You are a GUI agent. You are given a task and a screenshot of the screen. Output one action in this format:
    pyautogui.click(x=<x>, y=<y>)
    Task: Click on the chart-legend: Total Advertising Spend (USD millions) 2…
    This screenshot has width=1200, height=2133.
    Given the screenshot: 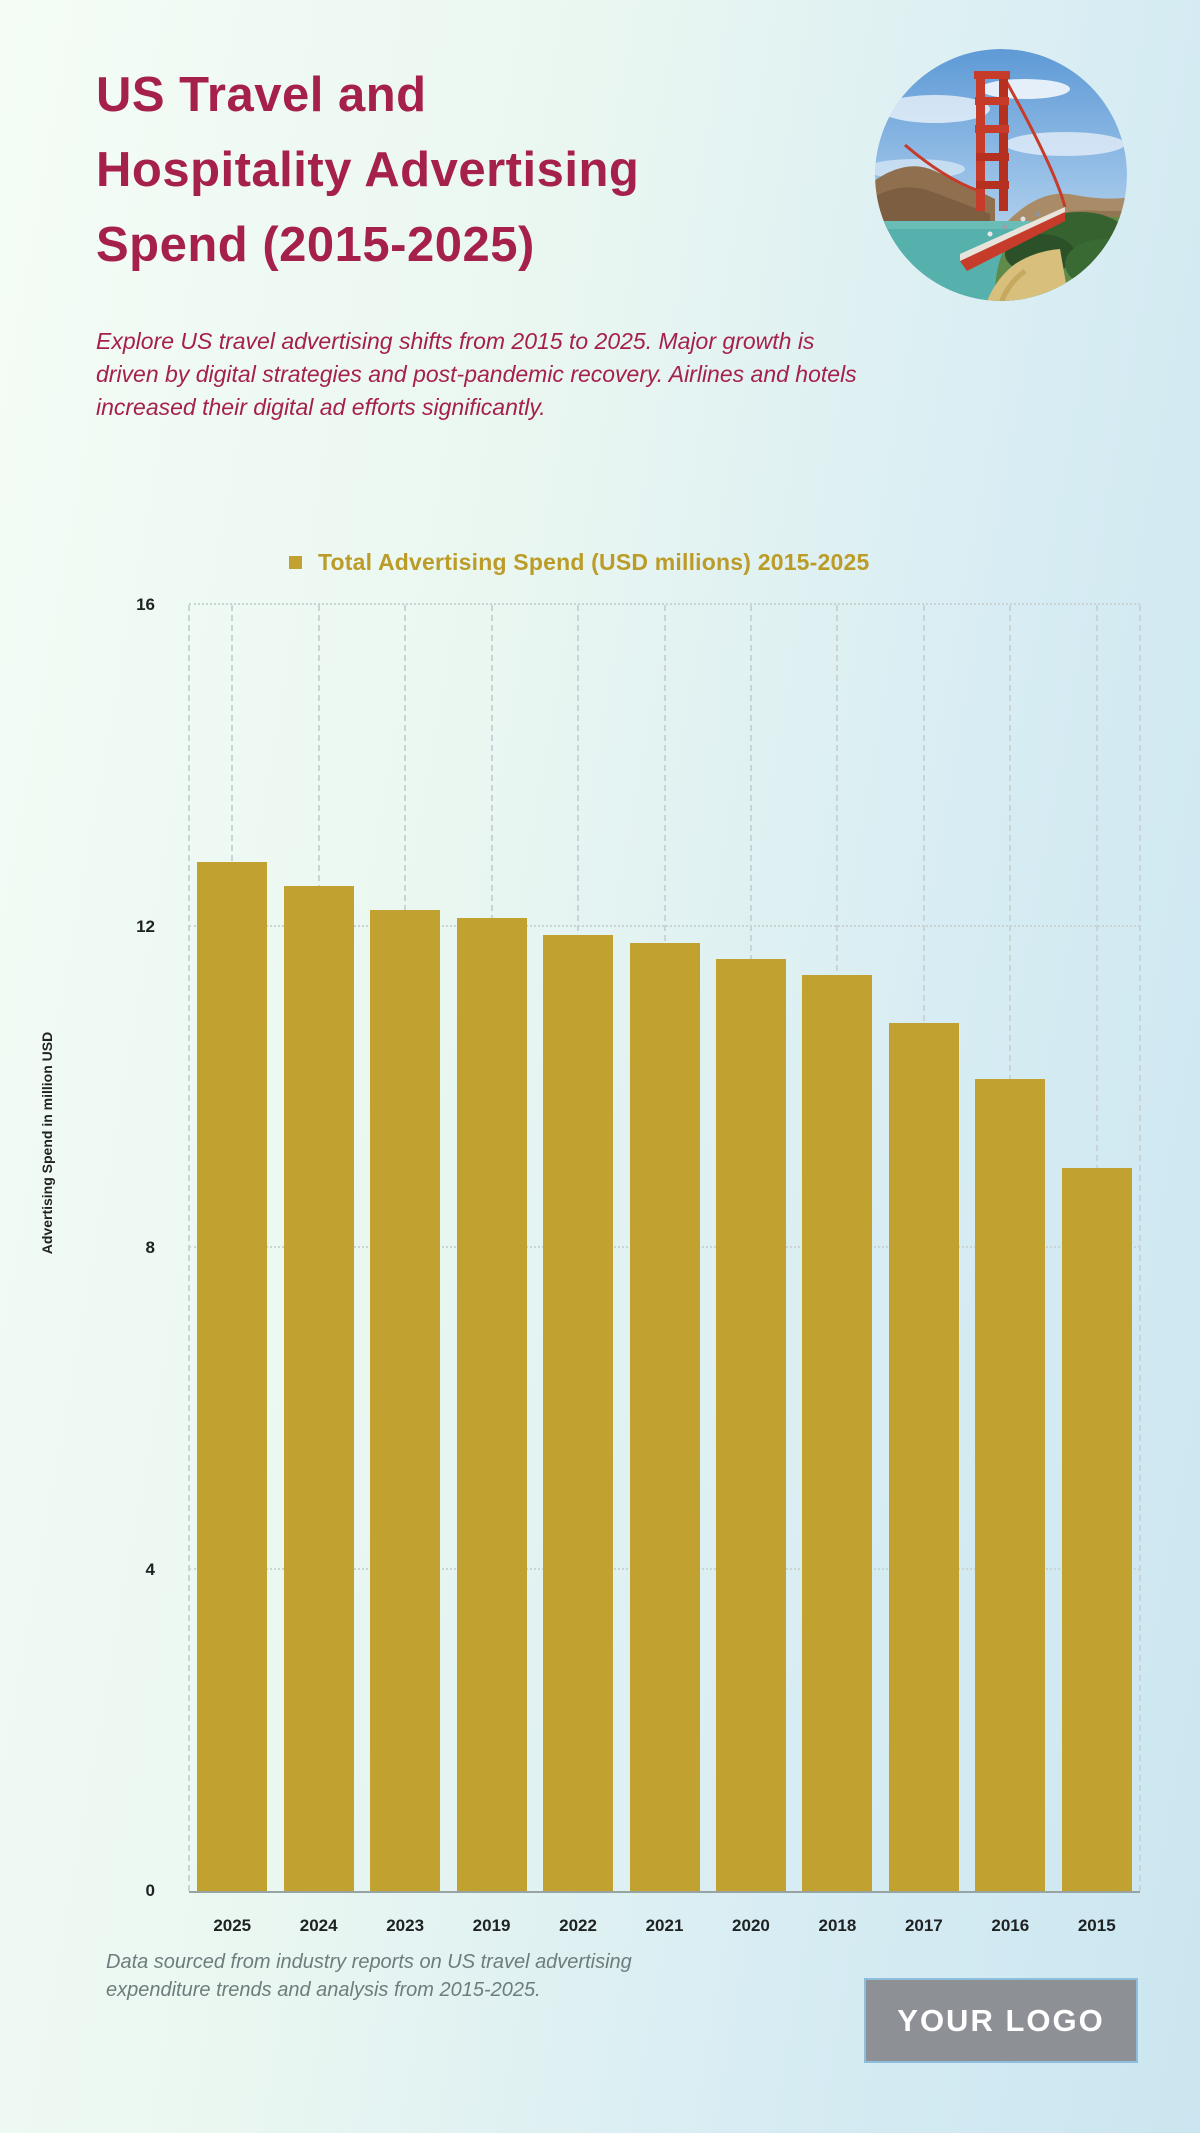 What is the action you would take?
    pyautogui.click(x=579, y=562)
    